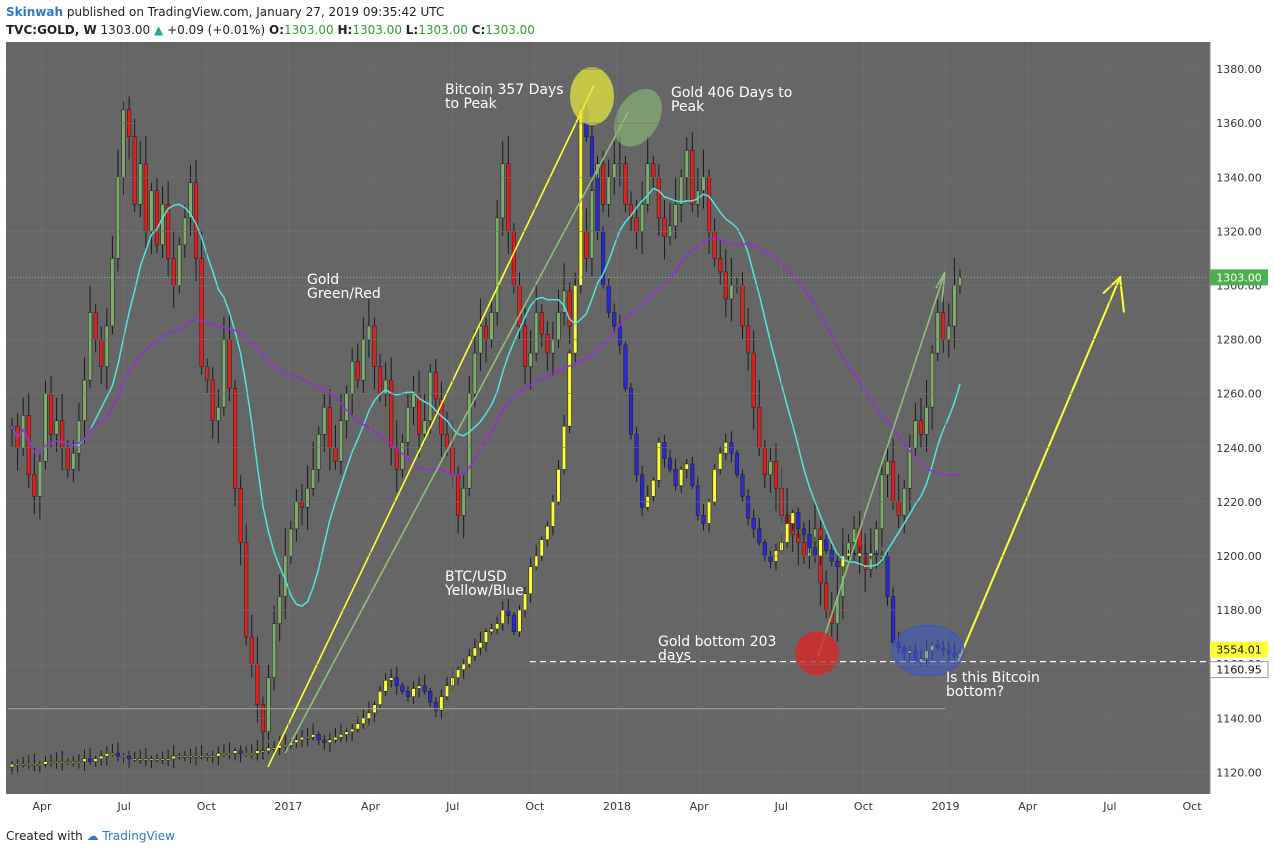 Image resolution: width=1274 pixels, height=855 pixels. I want to click on annotation-text: Bitcoin 357 Days to Peak, so click(504, 97).